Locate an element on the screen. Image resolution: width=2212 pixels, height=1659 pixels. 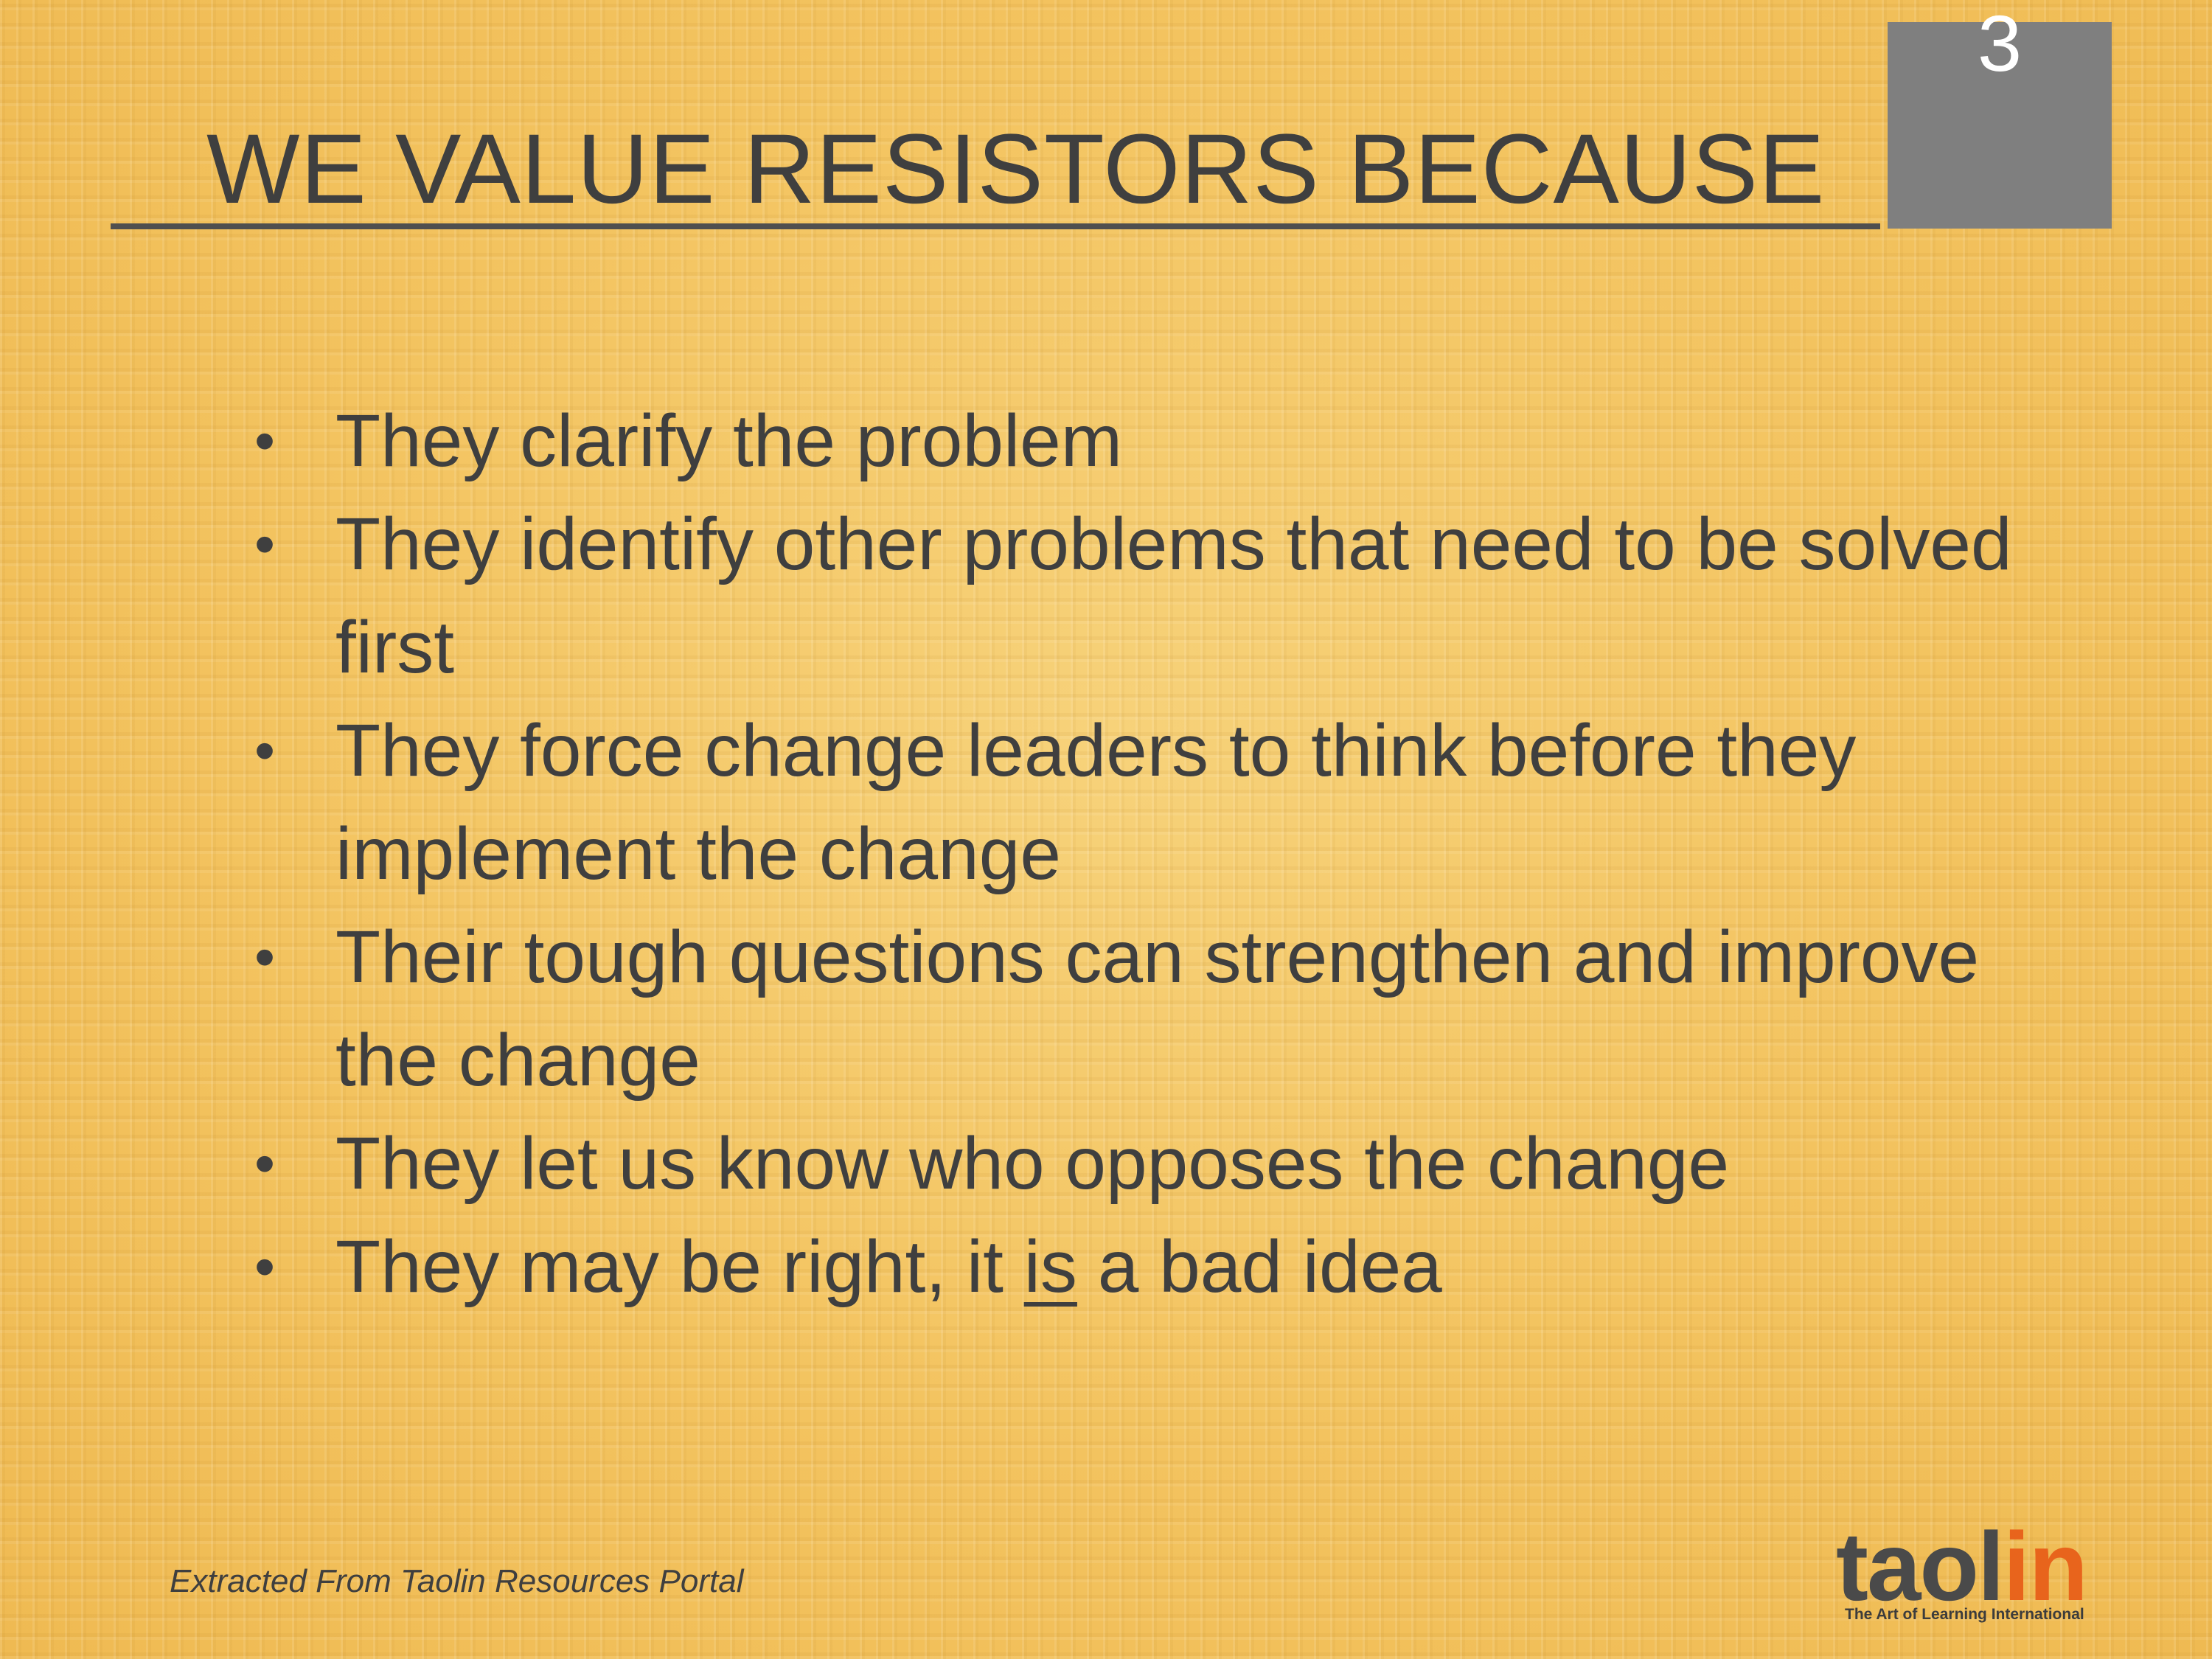
logo-wordmark: taolin is located at coordinates (1962, 1566).